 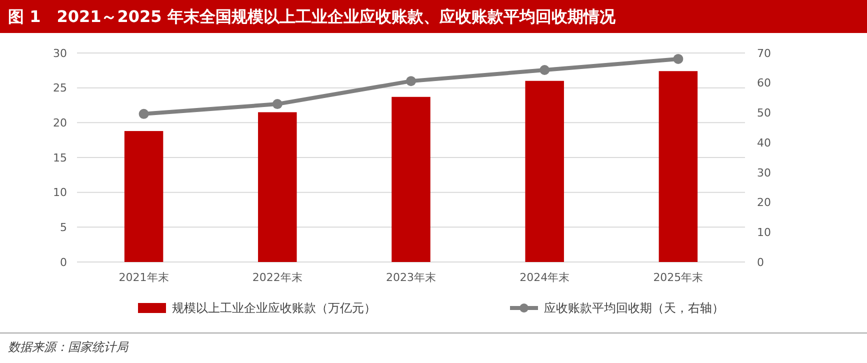 What do you see at coordinates (68, 347) in the screenshot?
I see `source-note: 数据来源：国家统计局` at bounding box center [68, 347].